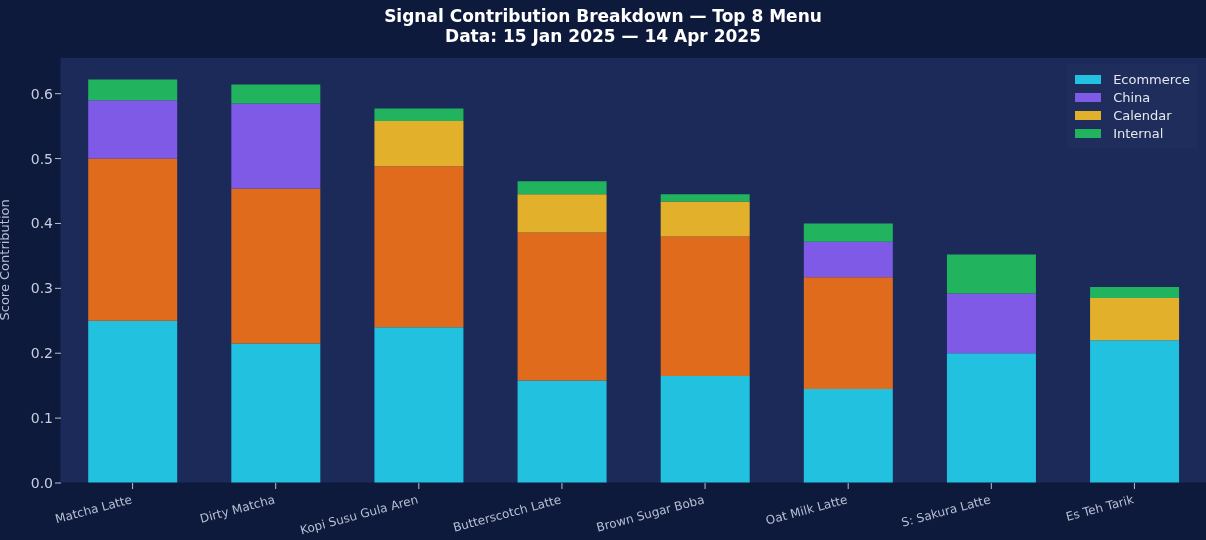  Describe the element at coordinates (650, 513) in the screenshot. I see `x-tick-label: Brown Sugar Boba` at that location.